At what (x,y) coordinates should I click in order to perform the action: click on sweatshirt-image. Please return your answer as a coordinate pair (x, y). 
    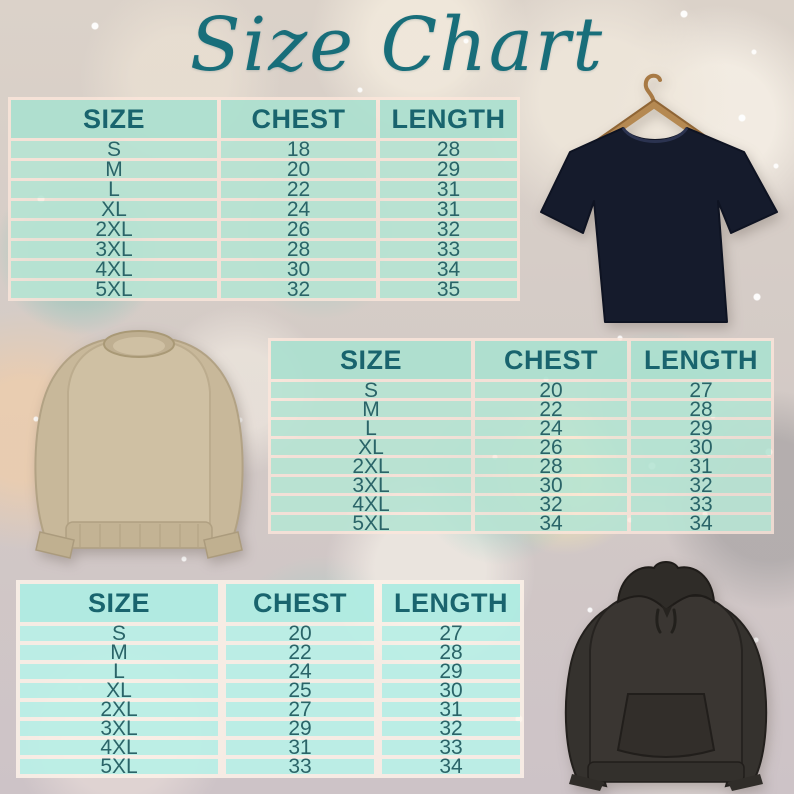
    Looking at the image, I should click on (139, 444).